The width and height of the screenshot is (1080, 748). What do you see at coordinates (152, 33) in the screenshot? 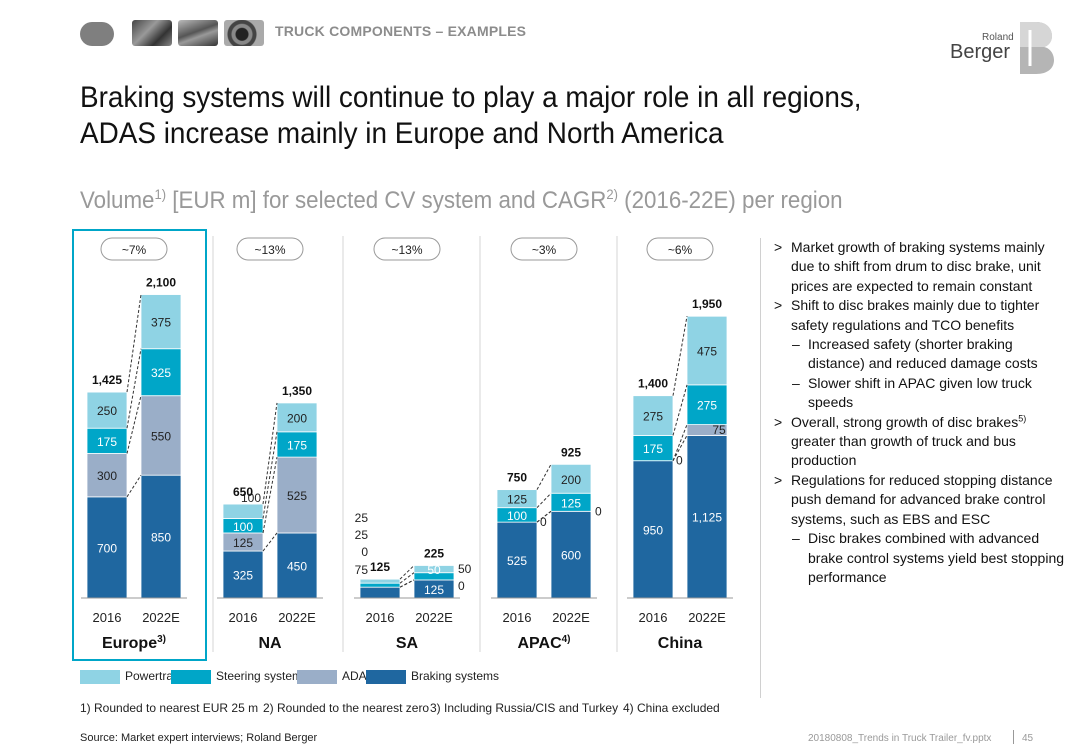
I see `engine-photo-icon` at bounding box center [152, 33].